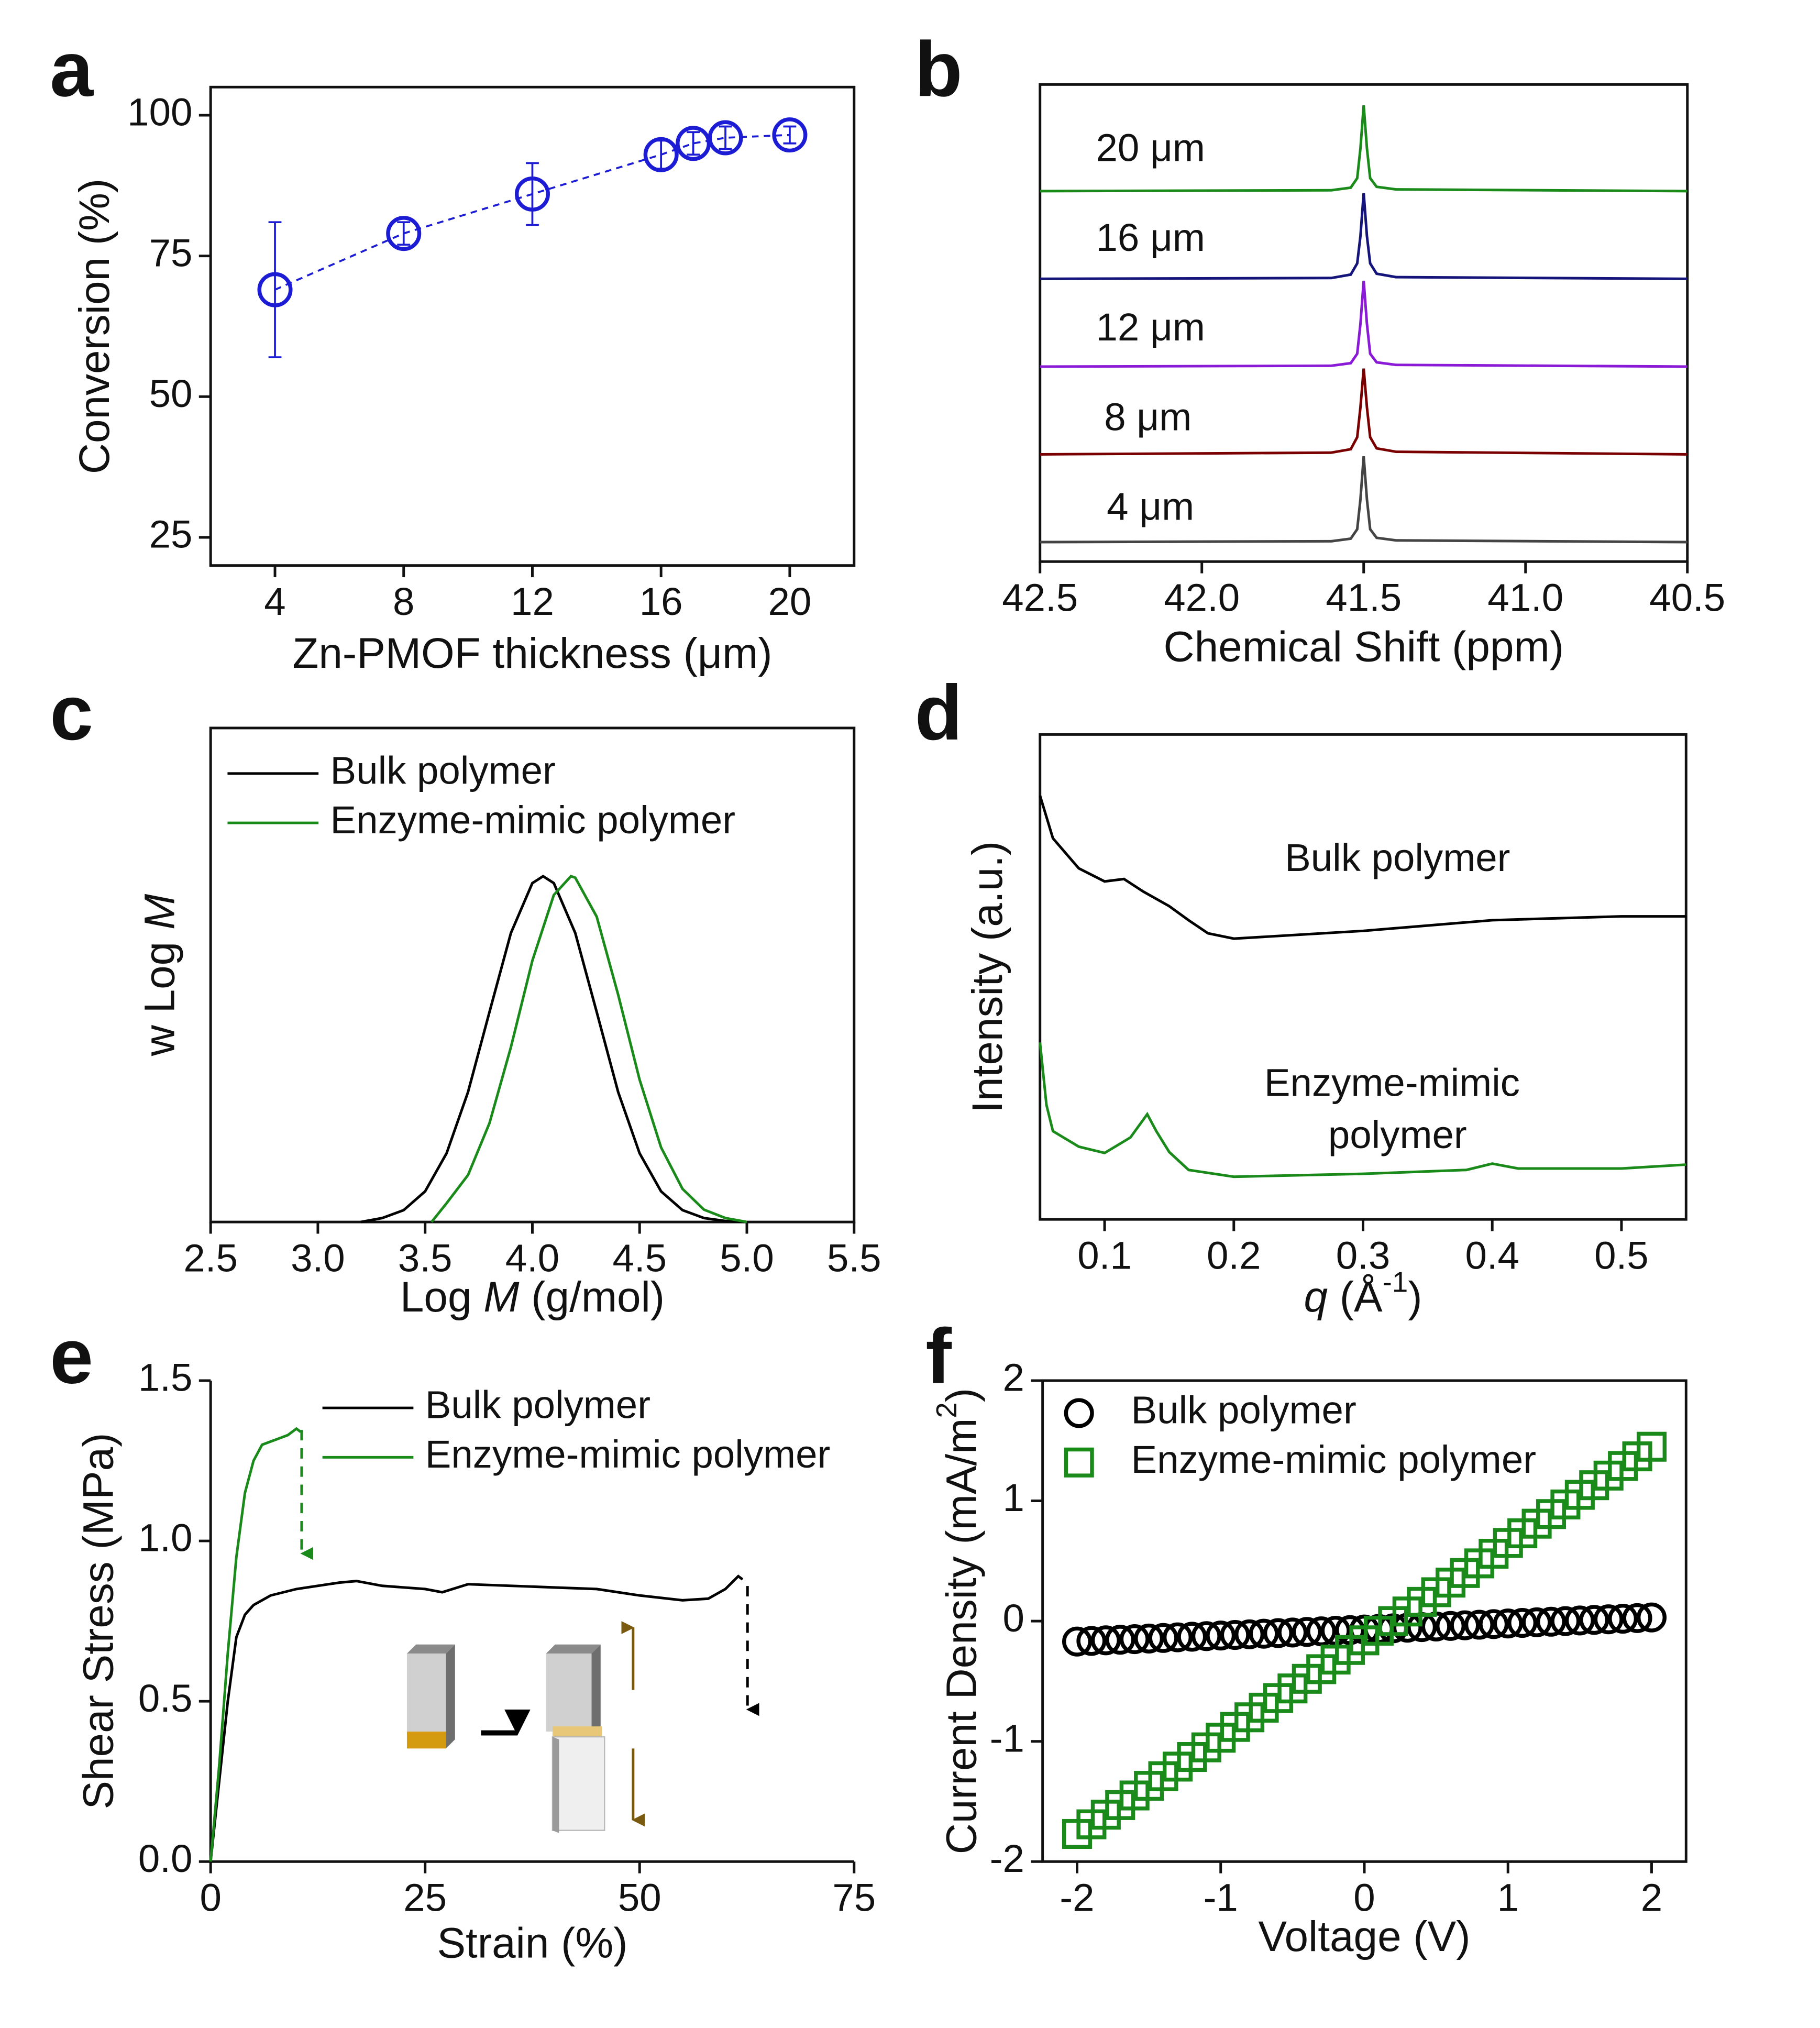 The height and width of the screenshot is (2028, 1820). I want to click on lap-shear-inset, so click(526, 1727).